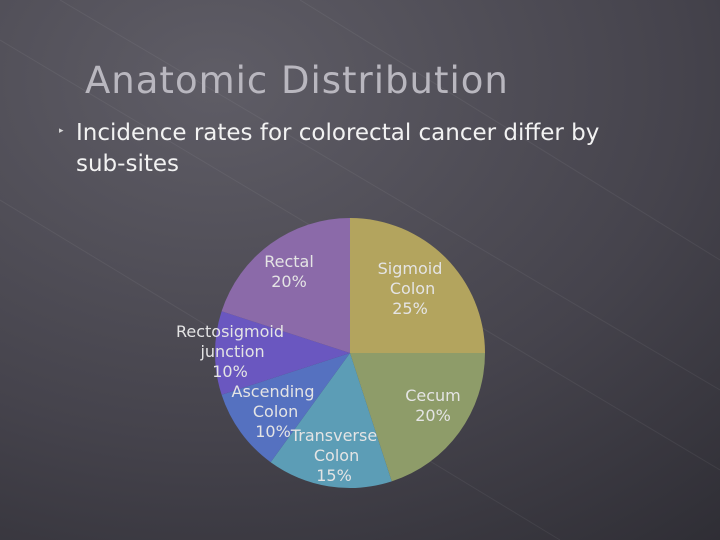 The width and height of the screenshot is (720, 540). What do you see at coordinates (333, 445) in the screenshot?
I see `slice-label: Transverse Colon` at bounding box center [333, 445].